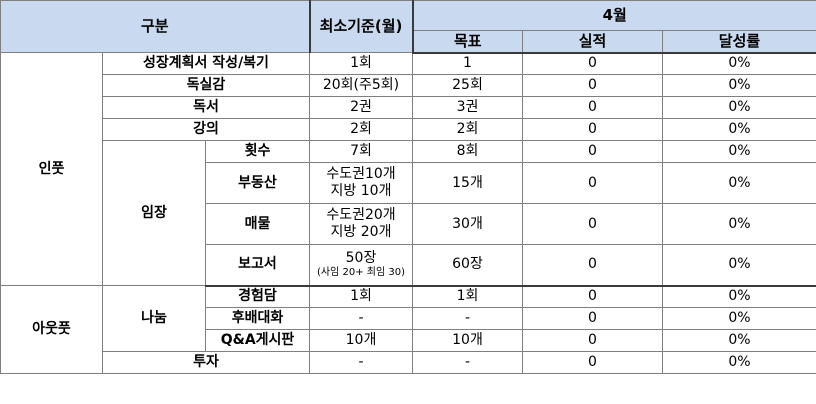 The image size is (816, 404). I want to click on table-row: 후배대화 - - 0 0%, so click(408, 318).